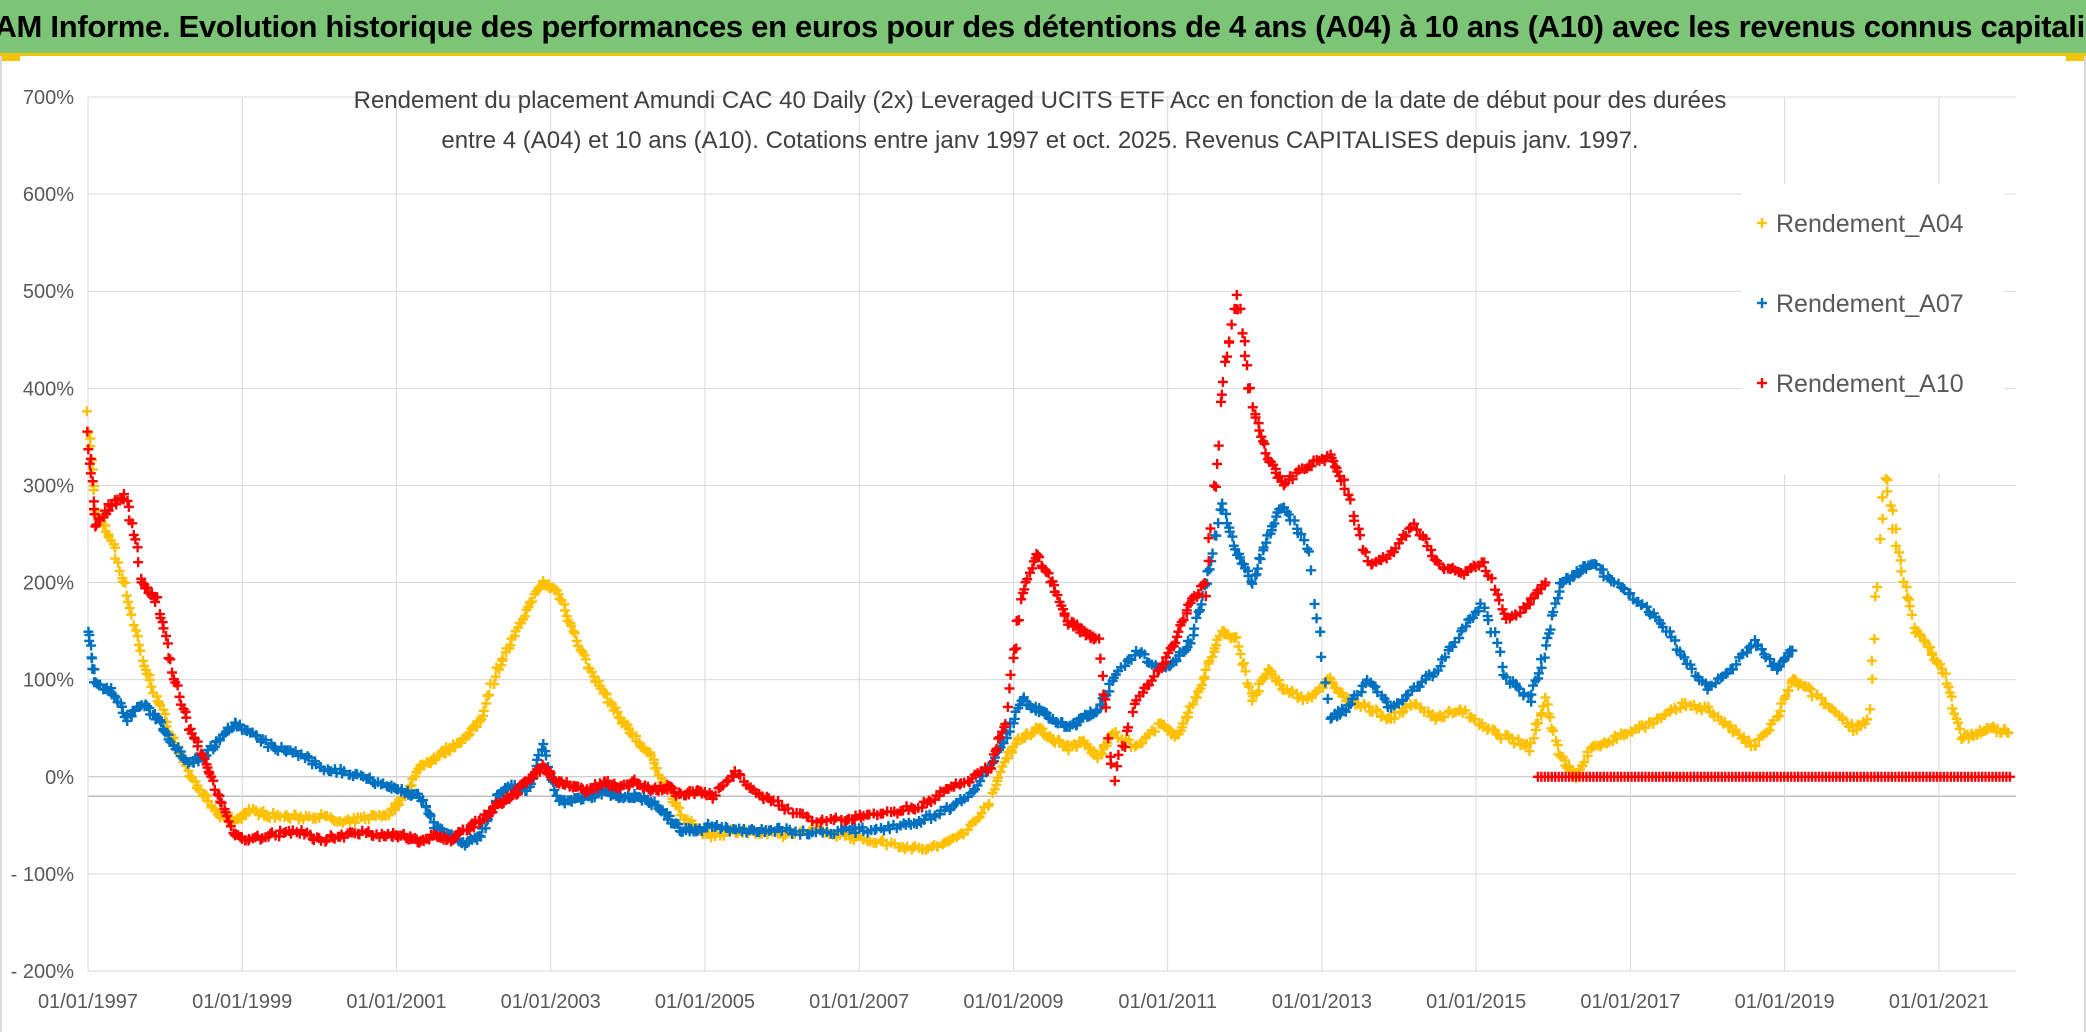  What do you see at coordinates (1167, 1002) in the screenshot?
I see `x-tick-label: 01/01/2011` at bounding box center [1167, 1002].